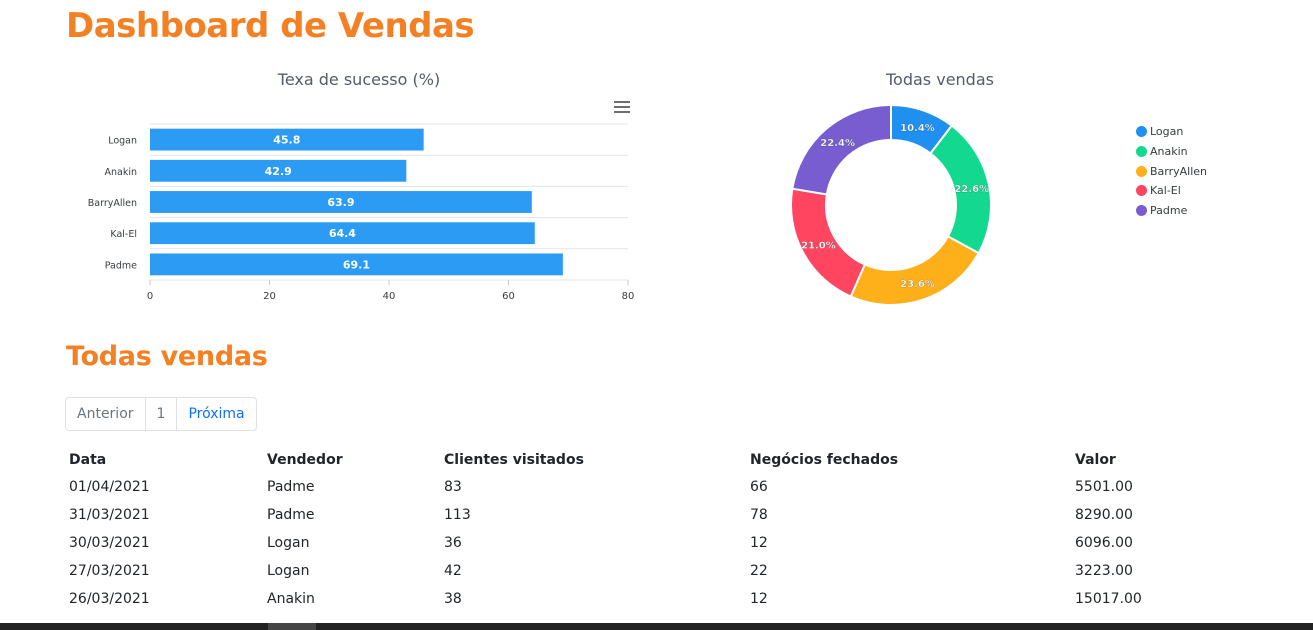 This screenshot has height=630, width=1313. Describe the element at coordinates (453, 599) in the screenshot. I see `table-cell: 38` at that location.